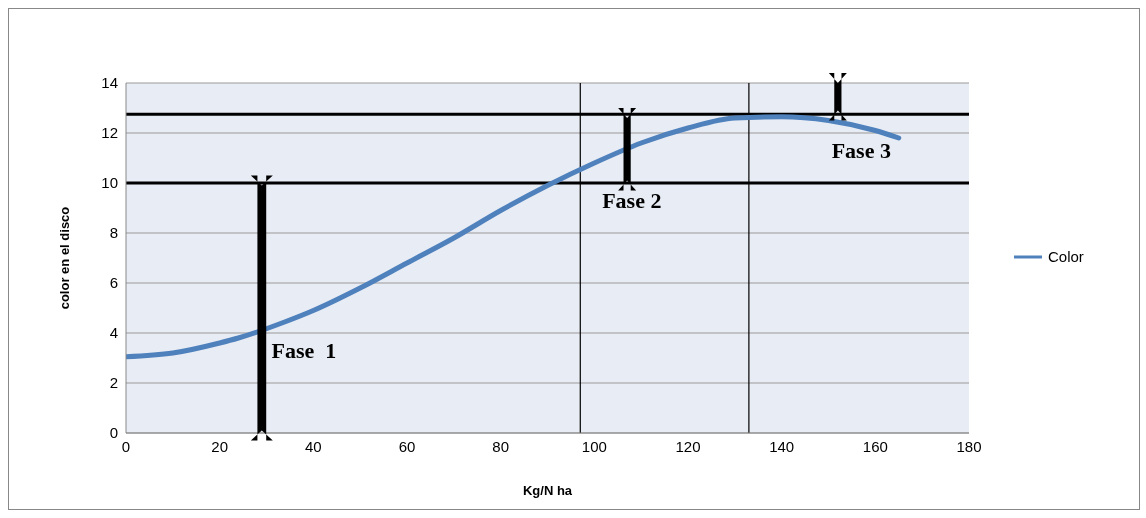  What do you see at coordinates (969, 446) in the screenshot?
I see `x-tick-label: 180` at bounding box center [969, 446].